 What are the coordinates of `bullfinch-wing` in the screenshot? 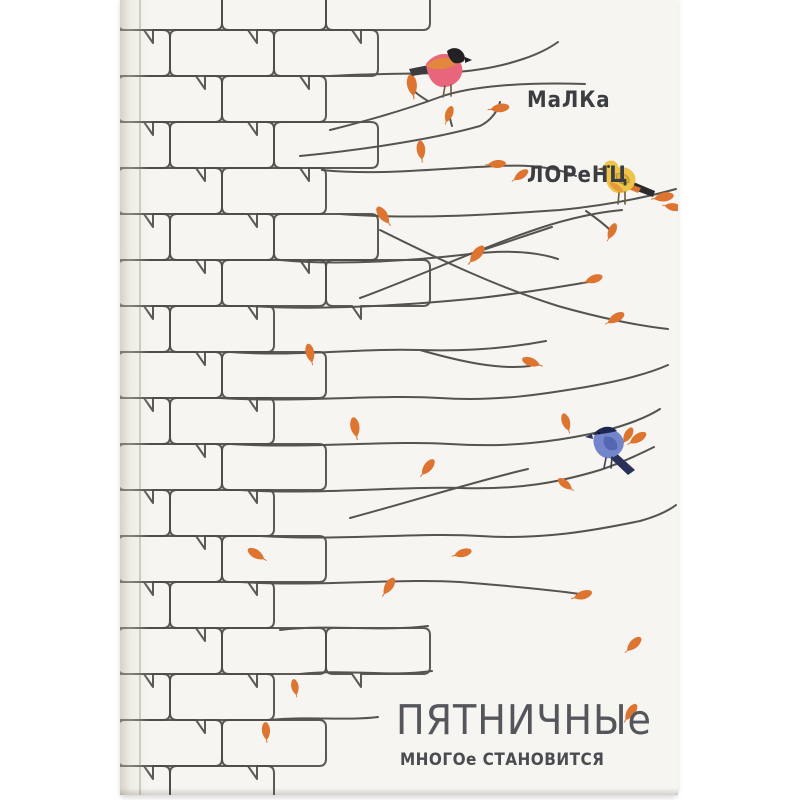 It's located at (442, 63).